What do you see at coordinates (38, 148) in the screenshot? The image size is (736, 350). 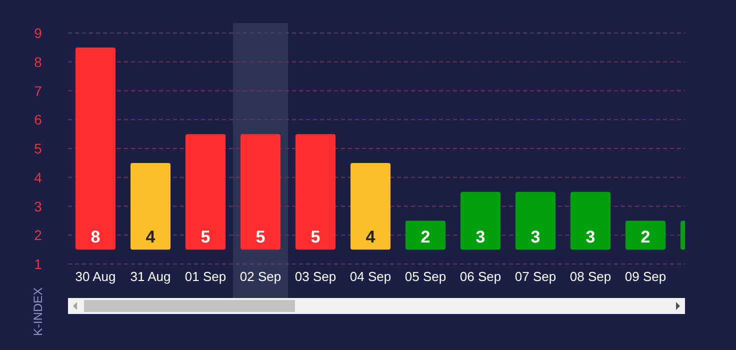 I see `y-tick-label: 5` at bounding box center [38, 148].